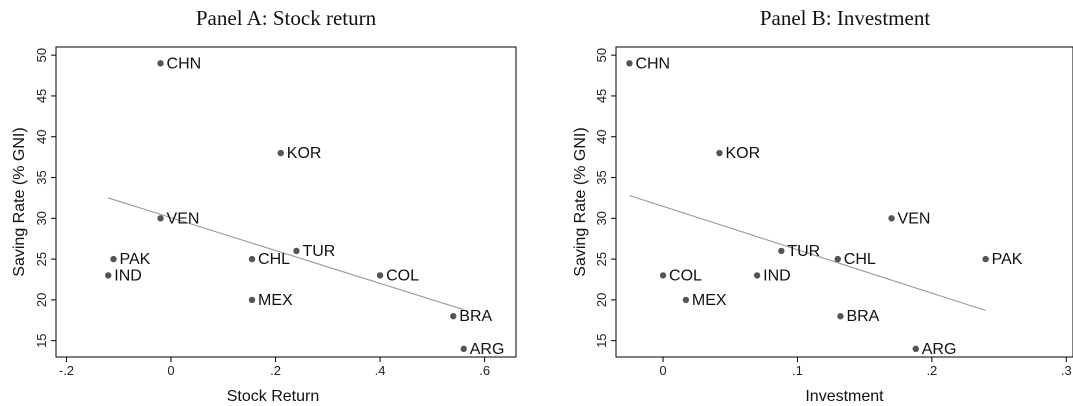 The height and width of the screenshot is (406, 1073). What do you see at coordinates (1066, 370) in the screenshot?
I see `x-tick-label: .3` at bounding box center [1066, 370].